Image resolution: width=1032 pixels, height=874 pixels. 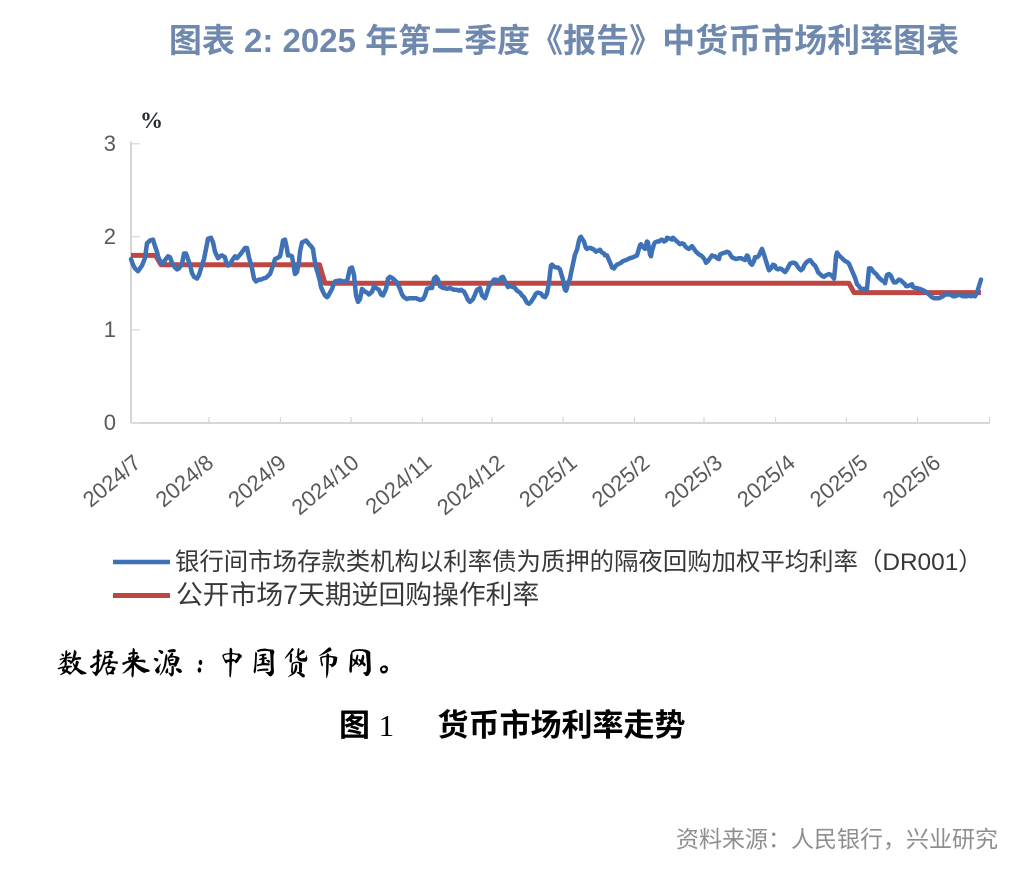 I want to click on svg-text: 2024/7, so click(x=112, y=481).